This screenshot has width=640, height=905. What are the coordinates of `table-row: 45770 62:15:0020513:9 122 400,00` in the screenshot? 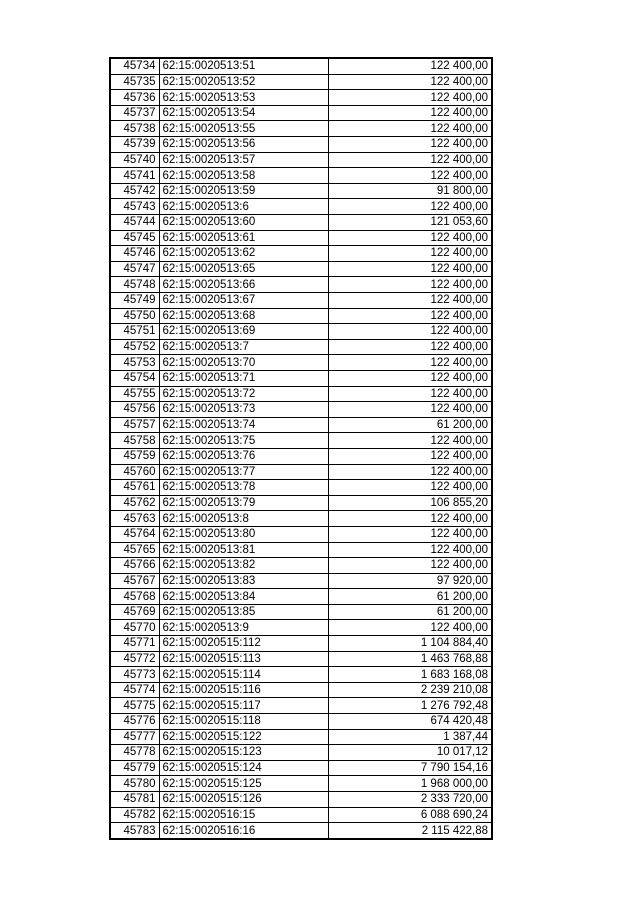 It's located at (301, 628).